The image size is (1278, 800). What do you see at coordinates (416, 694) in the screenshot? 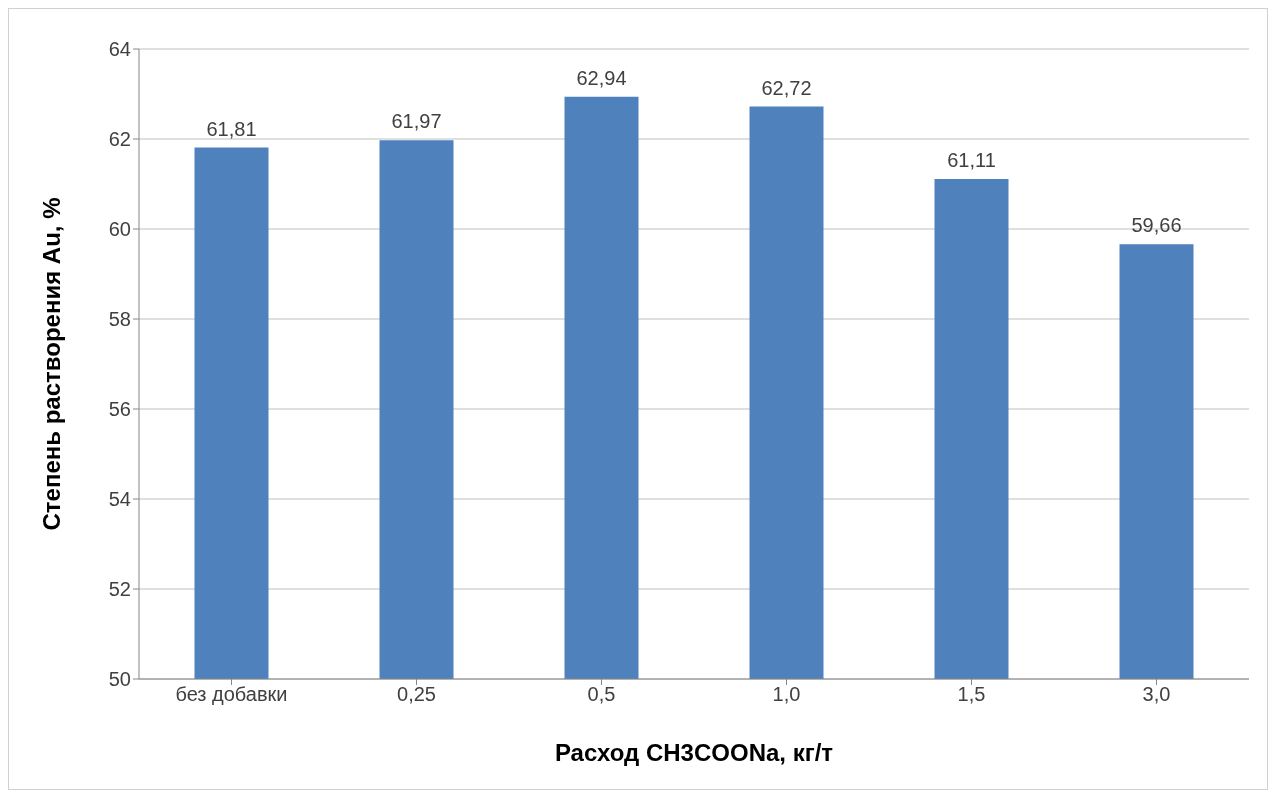
I see `x-tick-label: 0,25` at bounding box center [416, 694].